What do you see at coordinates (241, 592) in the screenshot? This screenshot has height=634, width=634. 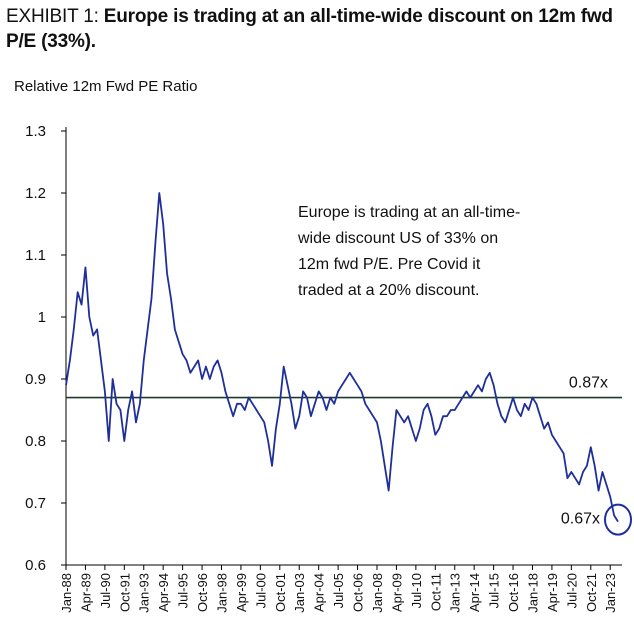 I see `x-tick-label: Apr-99` at bounding box center [241, 592].